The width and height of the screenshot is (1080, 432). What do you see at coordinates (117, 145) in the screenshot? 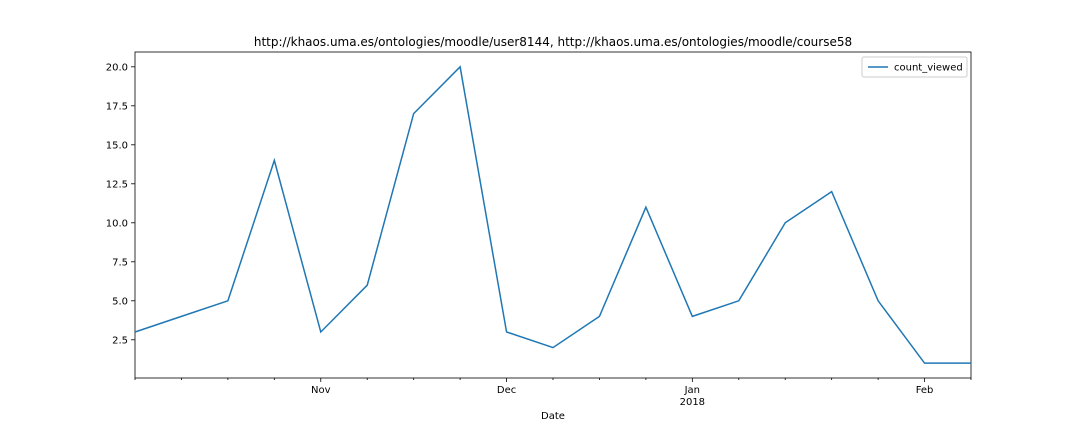
I see `y-tick-label: 15.0` at bounding box center [117, 145].